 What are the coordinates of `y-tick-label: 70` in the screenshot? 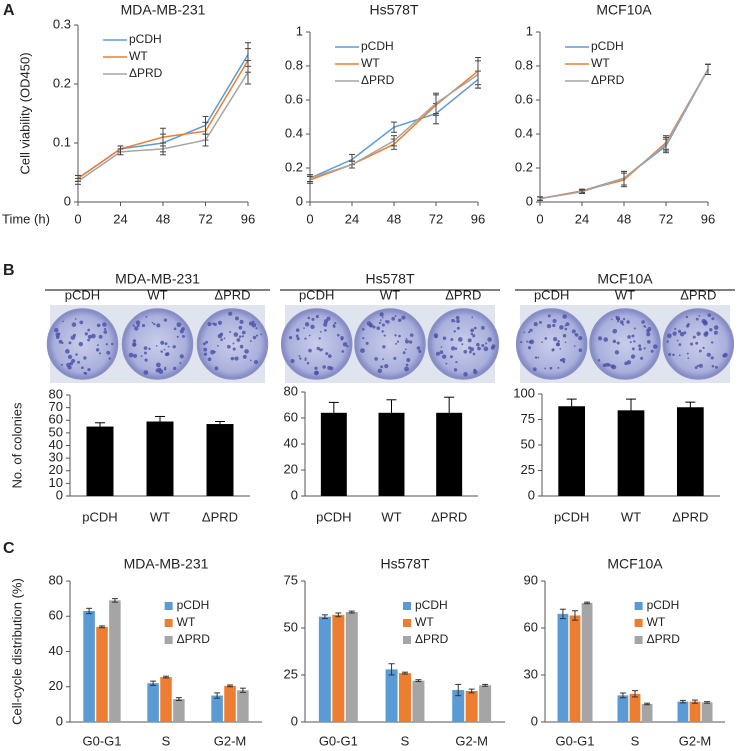 It's located at (56, 406).